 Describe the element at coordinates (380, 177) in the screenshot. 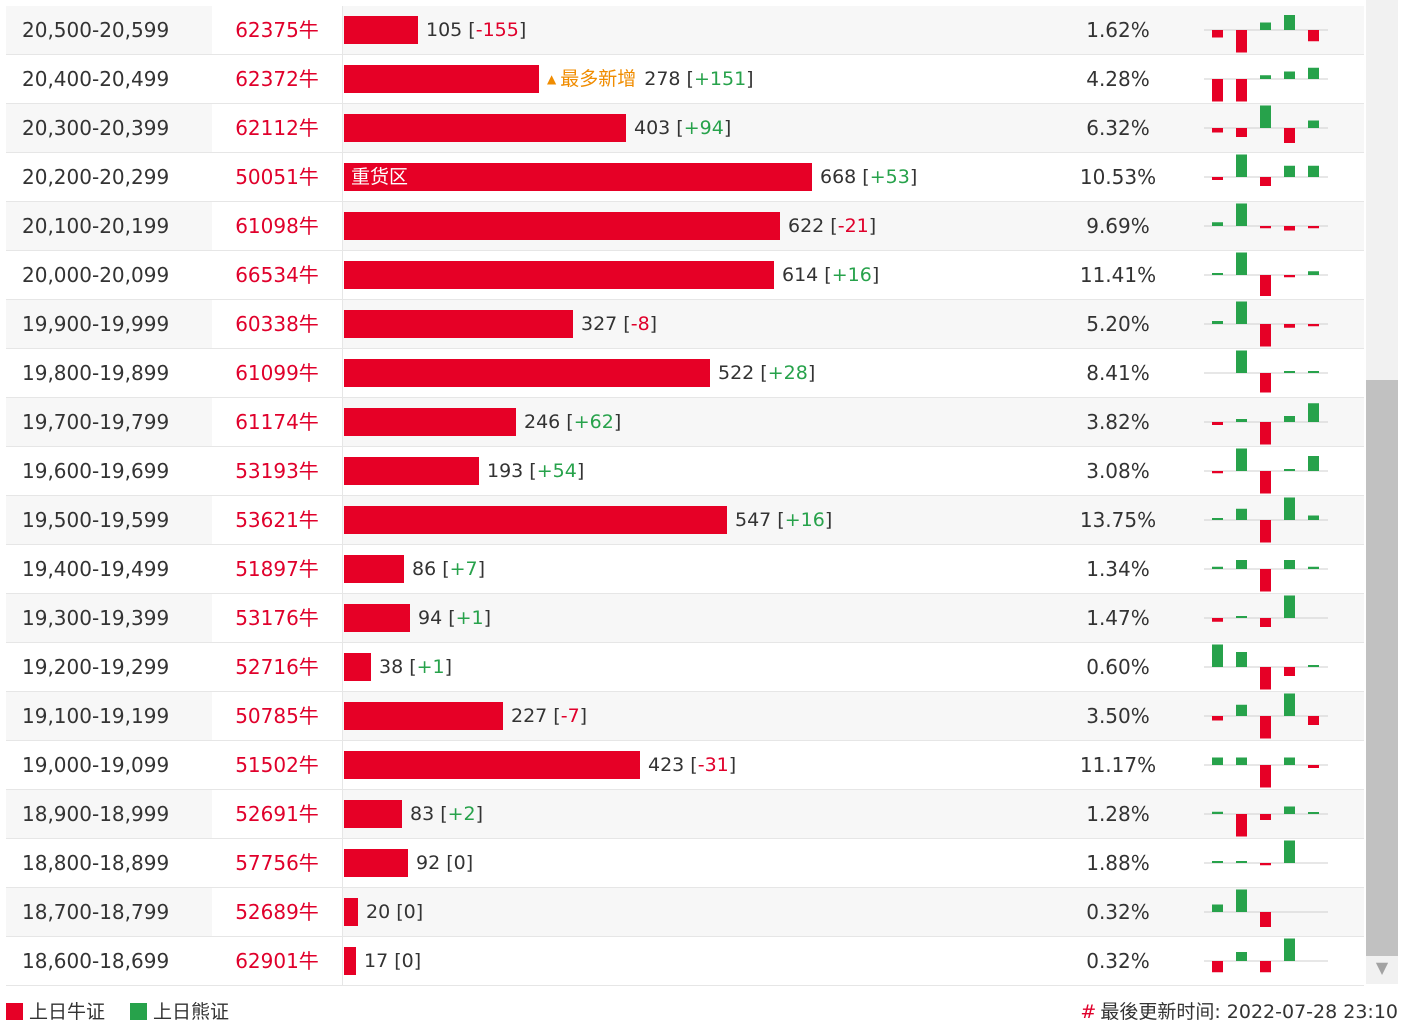

I see `heavy-zone-label: 重货区` at that location.